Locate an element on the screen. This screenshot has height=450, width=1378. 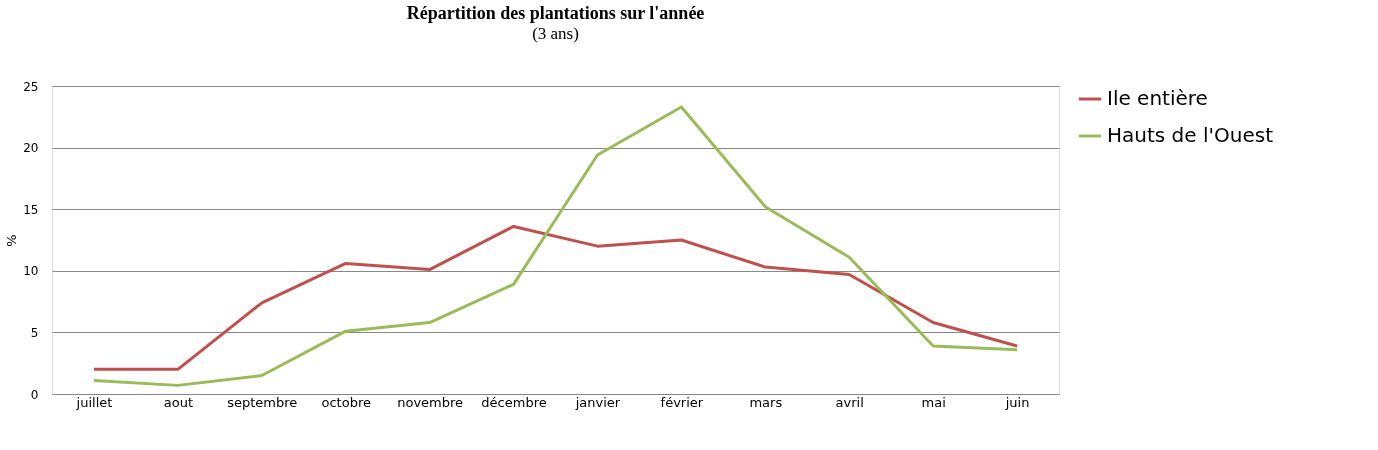
legend-label: Hauts de l'Ouest is located at coordinates (1190, 135).